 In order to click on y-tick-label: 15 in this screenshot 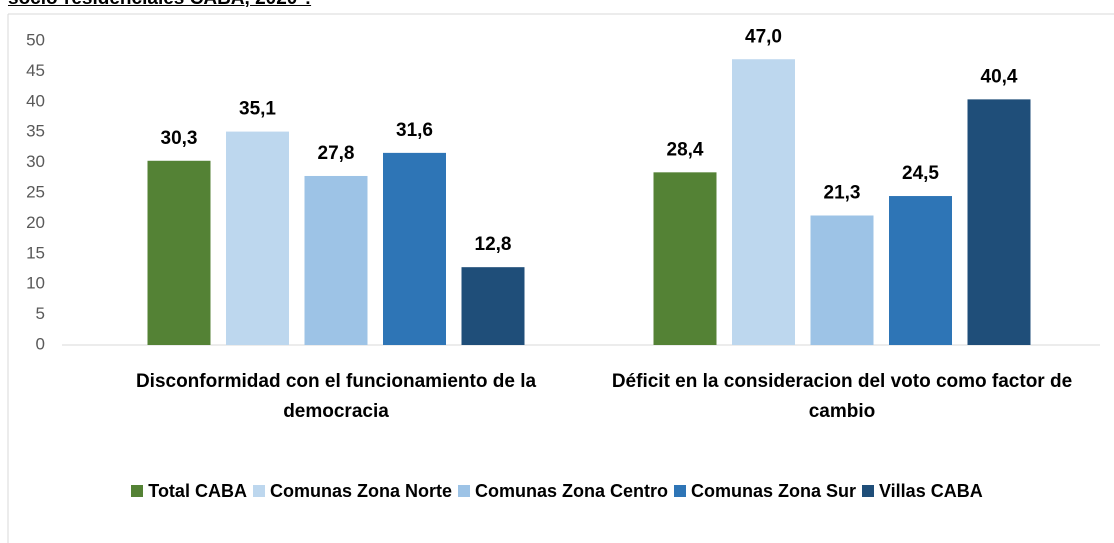, I will do `click(35, 252)`.